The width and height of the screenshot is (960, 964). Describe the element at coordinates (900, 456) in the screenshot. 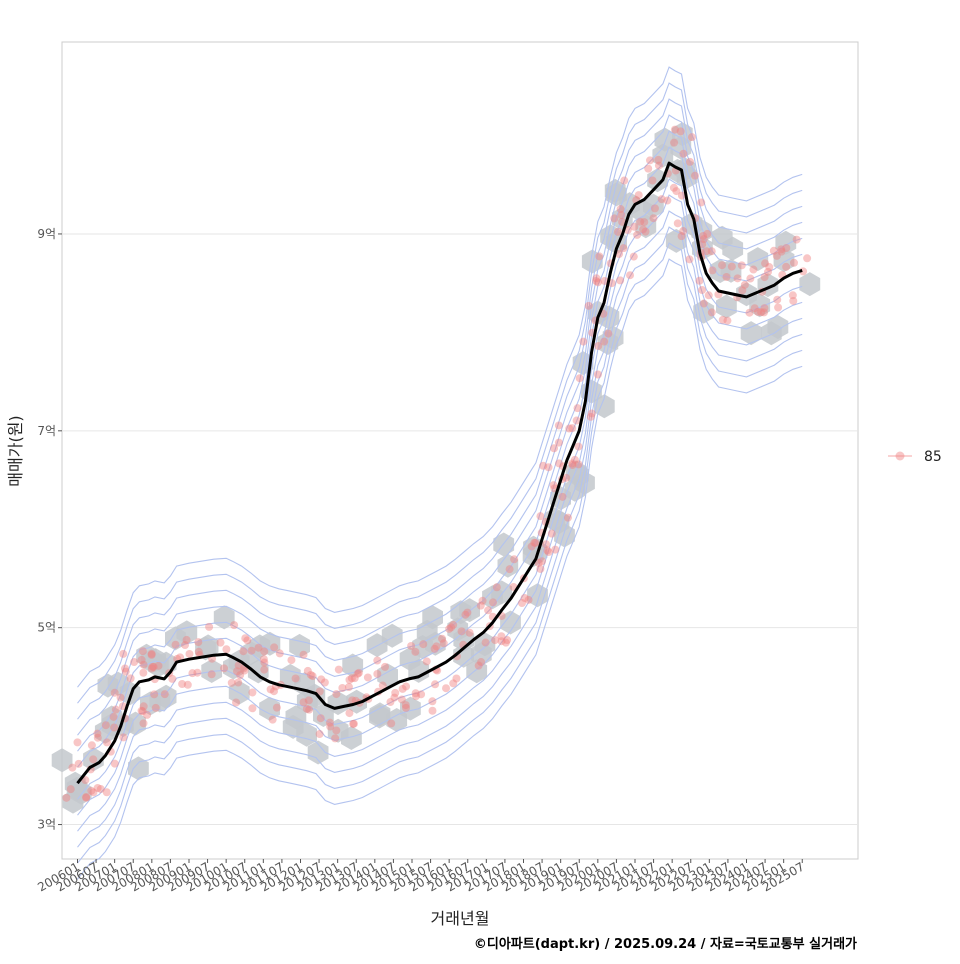

I see `legend-key-point` at that location.